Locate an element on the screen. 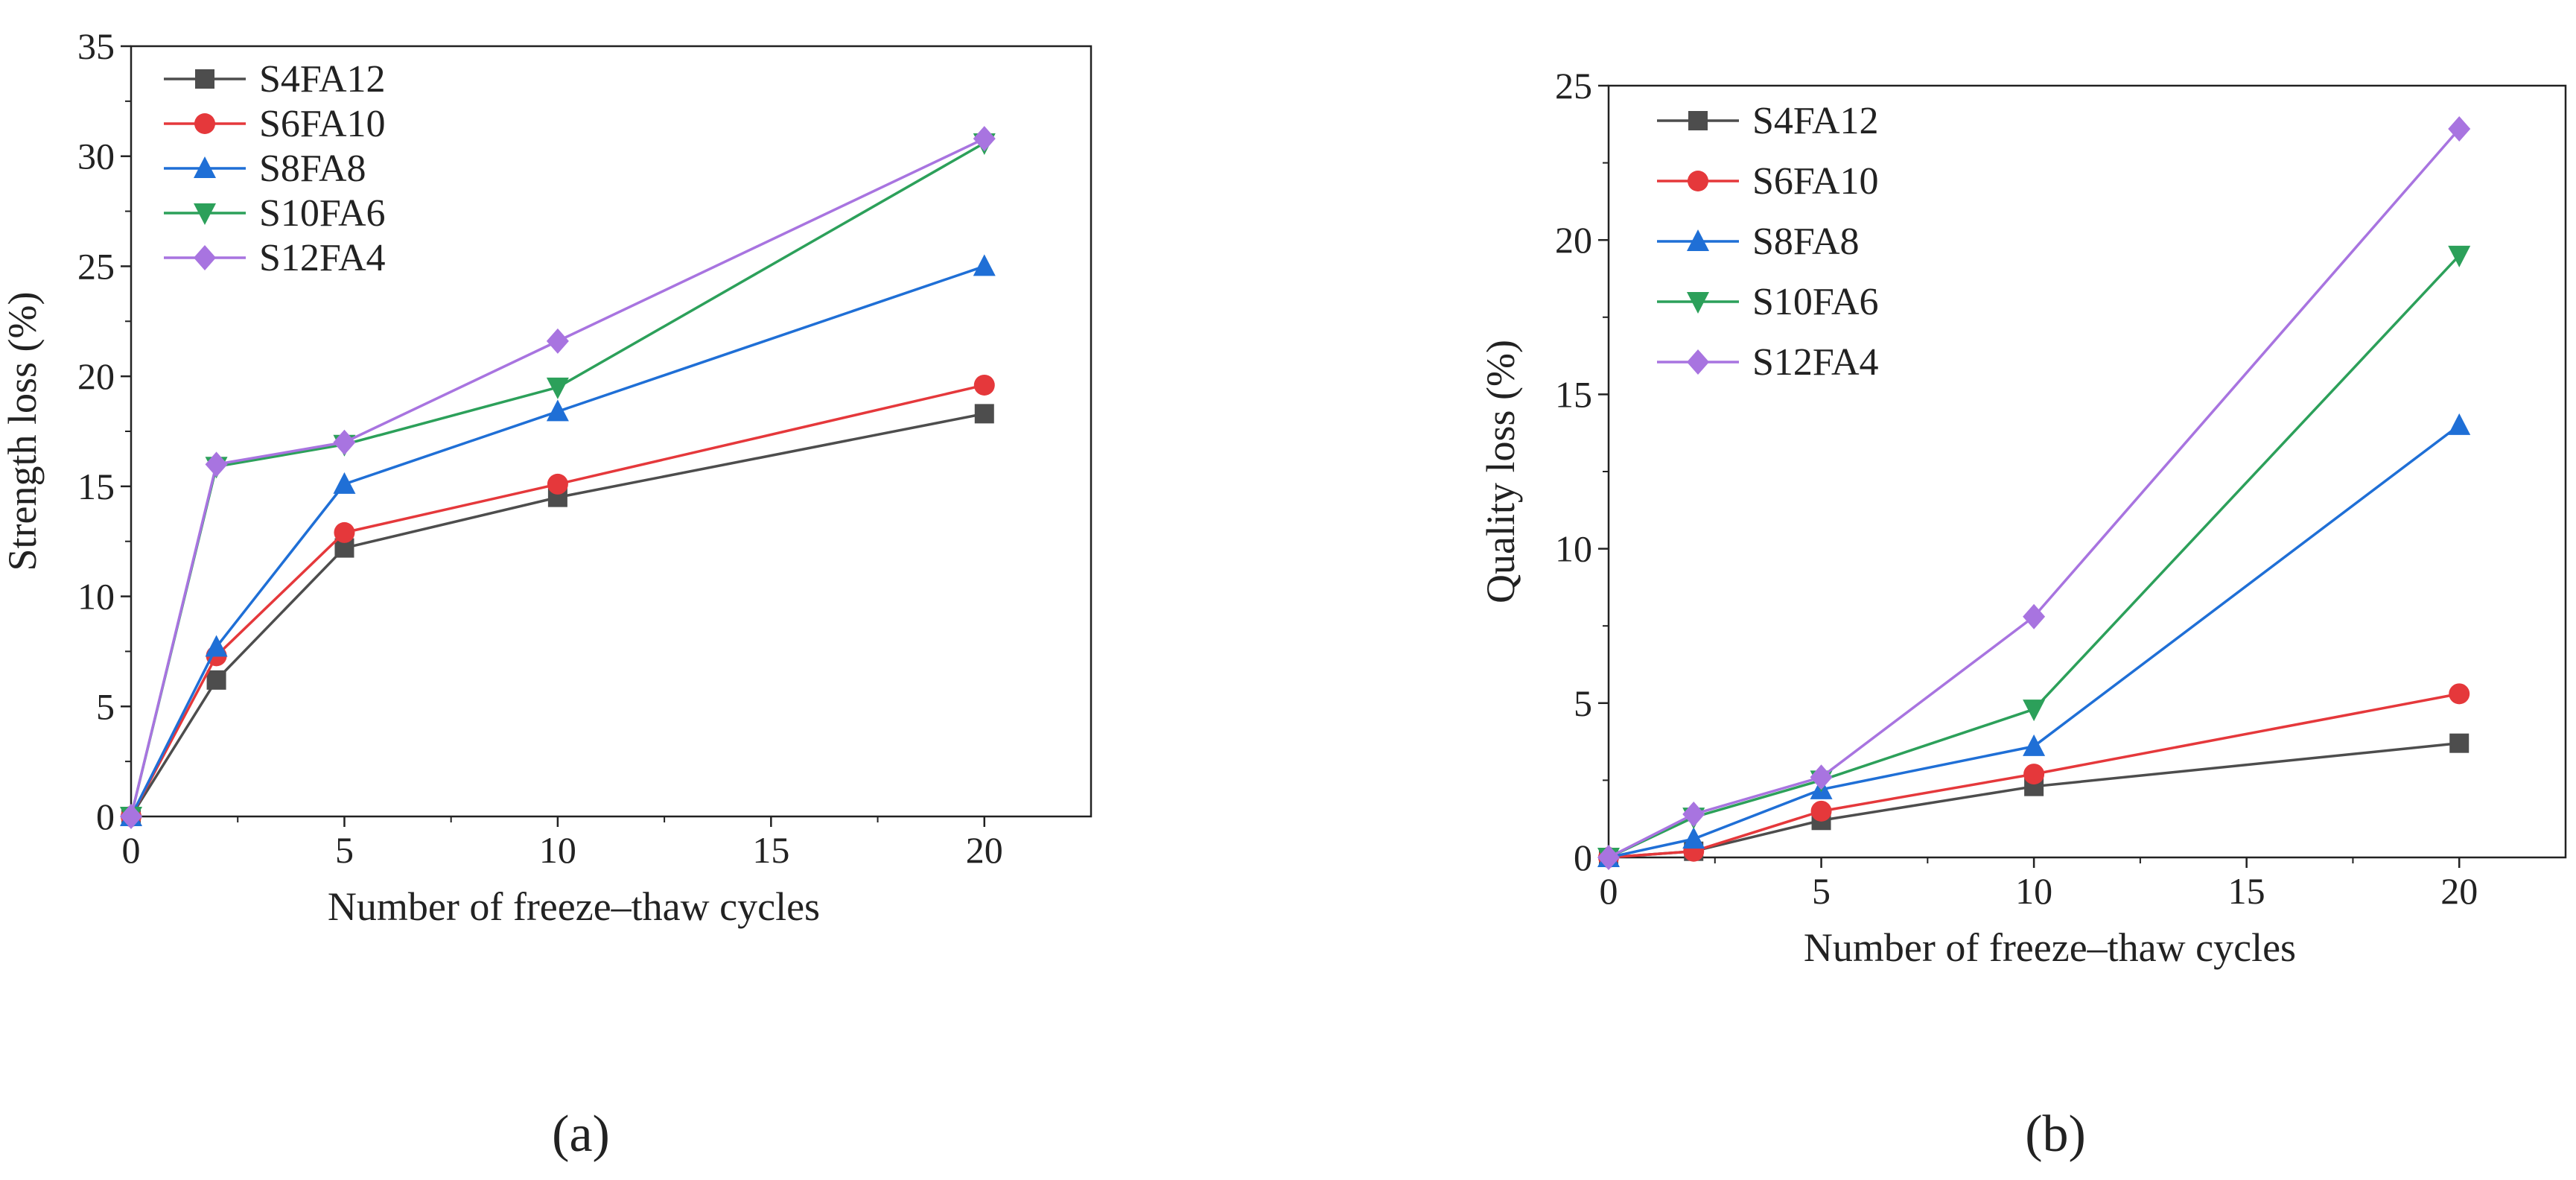 This screenshot has width=2576, height=1180. y-axis-label: Quality loss (%) is located at coordinates (1500, 471).